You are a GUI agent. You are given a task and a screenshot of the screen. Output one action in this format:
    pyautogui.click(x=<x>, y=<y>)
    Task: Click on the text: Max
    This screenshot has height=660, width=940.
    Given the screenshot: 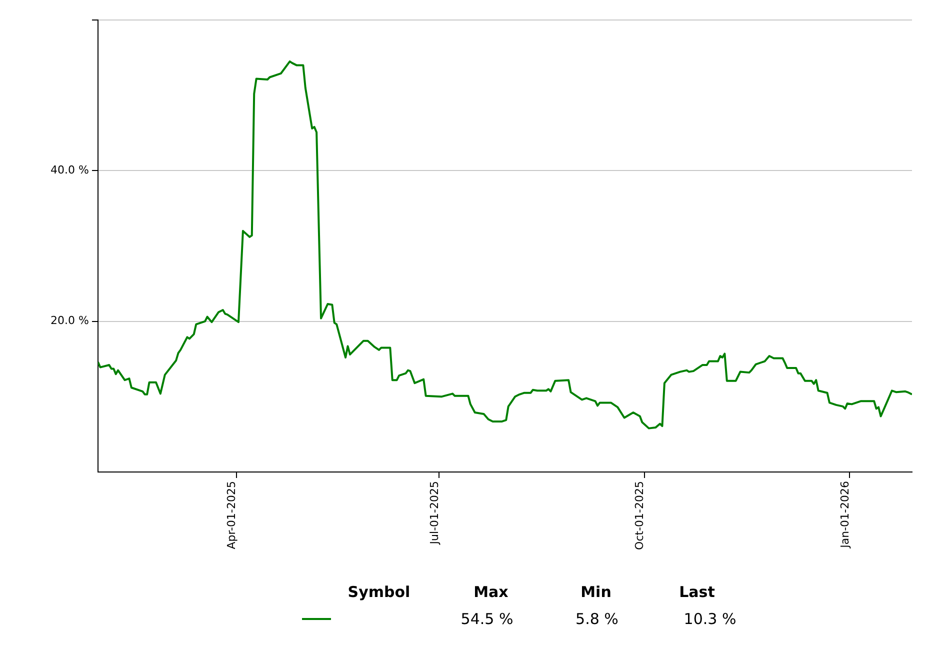 What is the action you would take?
    pyautogui.click(x=491, y=592)
    